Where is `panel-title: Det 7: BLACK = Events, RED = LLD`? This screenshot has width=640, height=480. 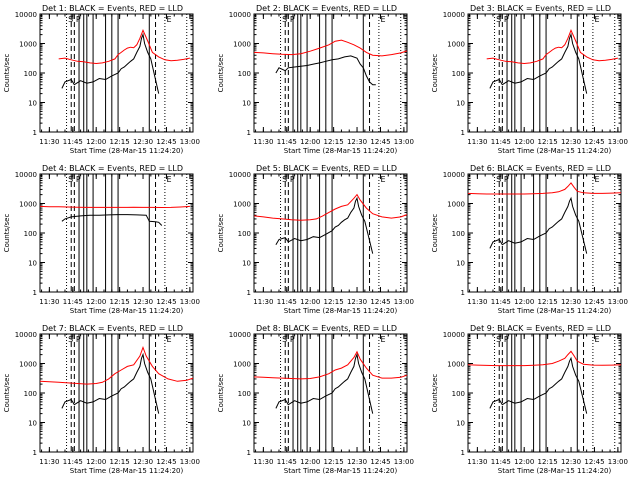
panel-title: Det 7: BLACK = Events, RED = LLD is located at coordinates (112, 328).